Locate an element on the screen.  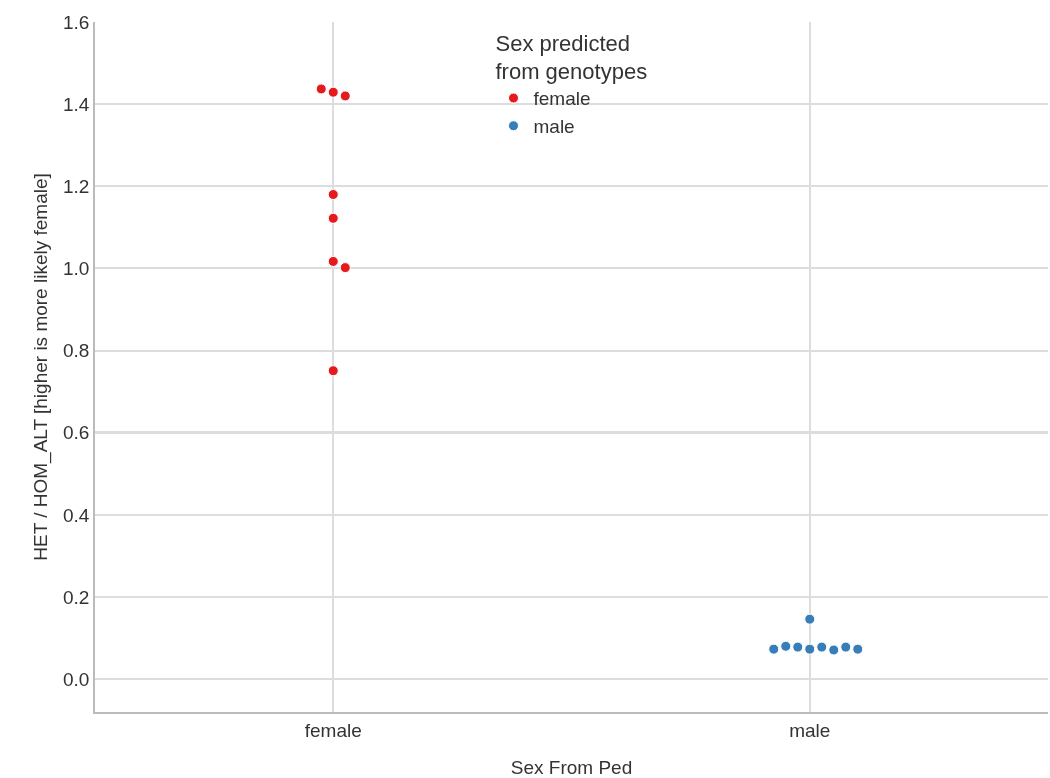
y-tick-label: 1.4 is located at coordinates (76, 104).